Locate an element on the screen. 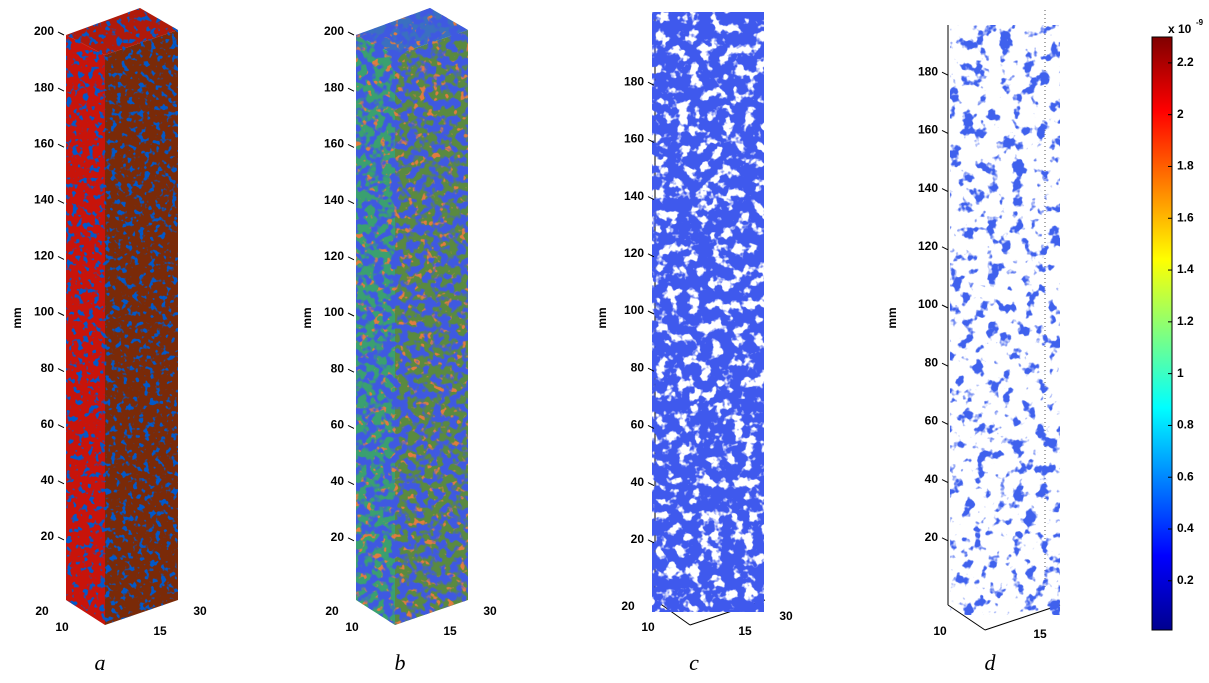  colorbar-tick-label: 1.4 is located at coordinates (1185, 269).